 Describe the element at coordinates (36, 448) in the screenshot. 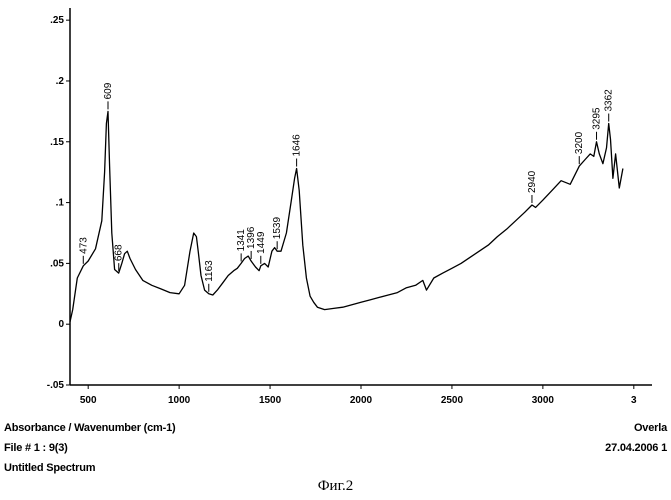

I see `file-info: File # 1 : 9(3)` at that location.